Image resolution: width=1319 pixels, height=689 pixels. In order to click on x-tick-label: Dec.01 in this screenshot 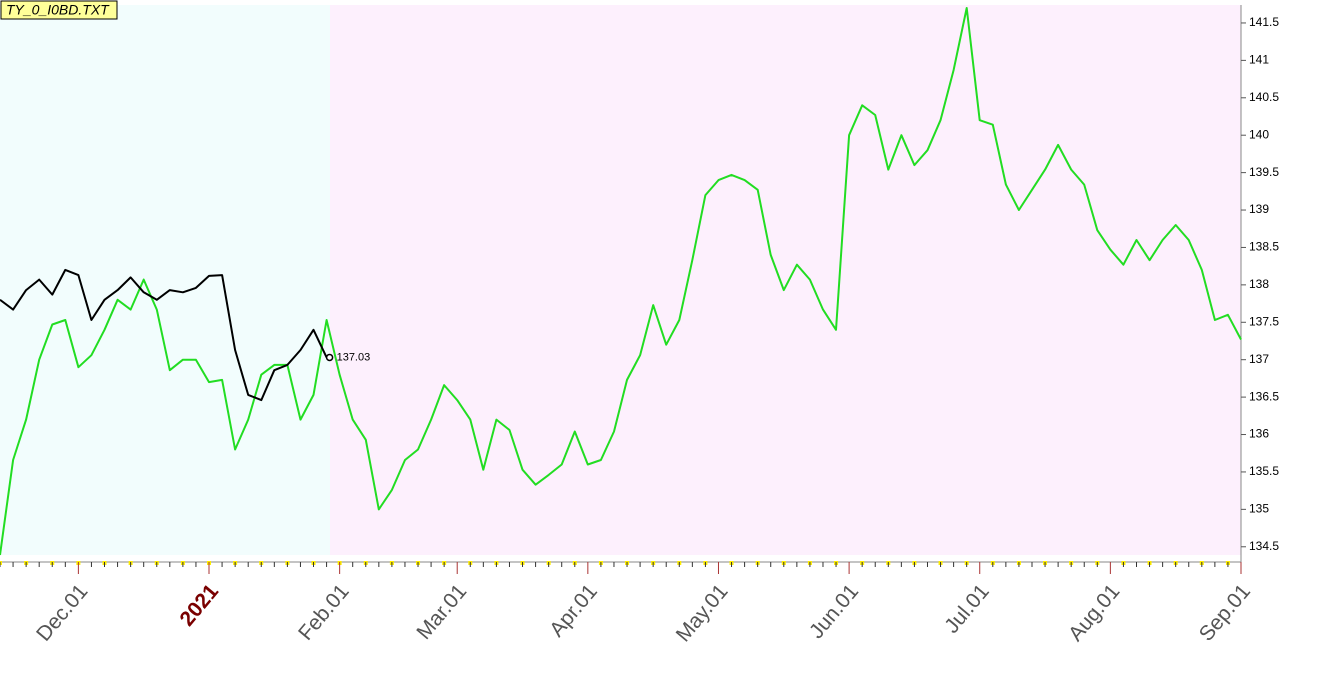, I will do `click(62, 613)`.